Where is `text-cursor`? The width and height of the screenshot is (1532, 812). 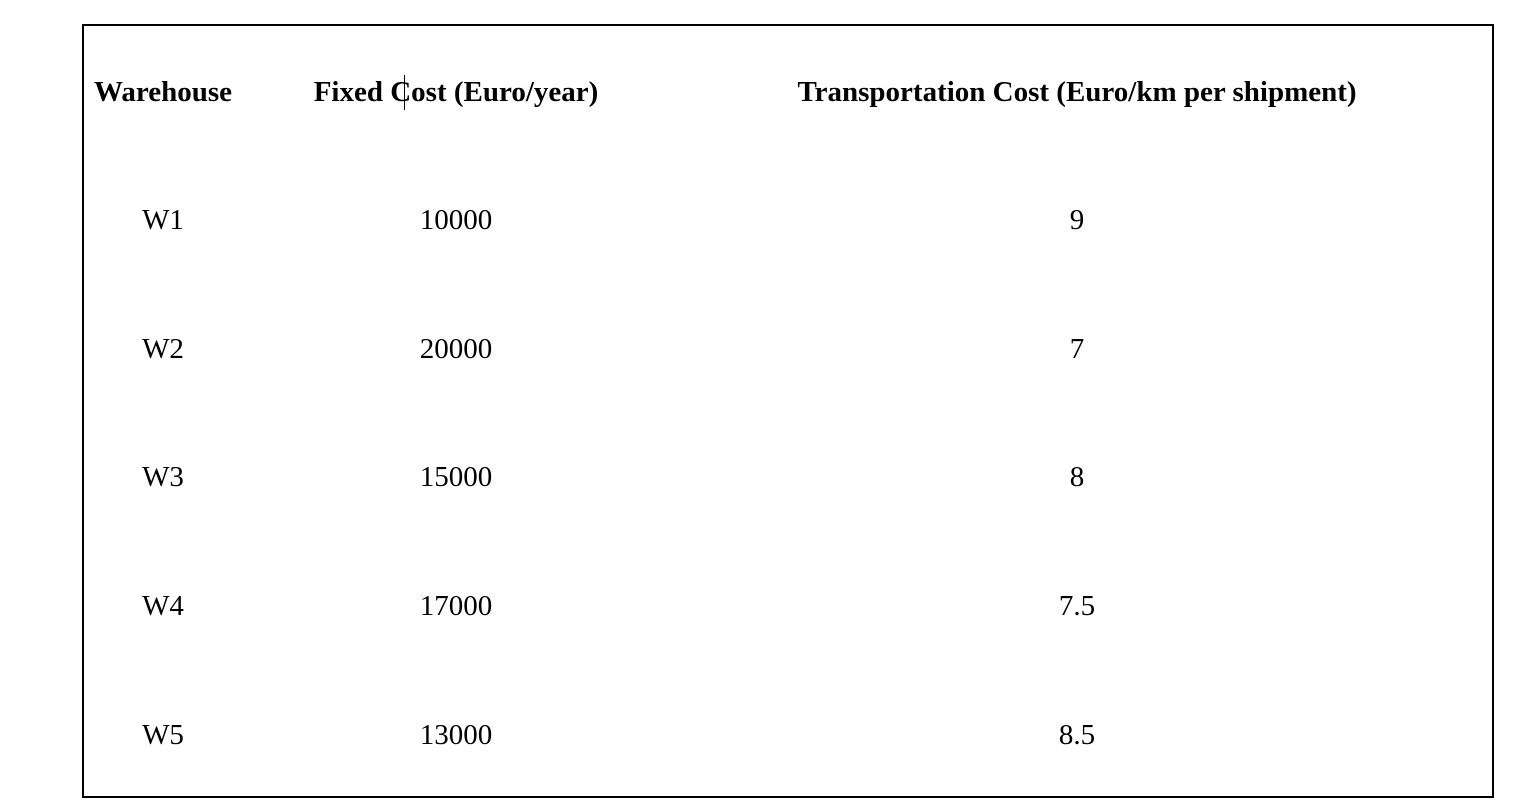
text-cursor is located at coordinates (404, 92).